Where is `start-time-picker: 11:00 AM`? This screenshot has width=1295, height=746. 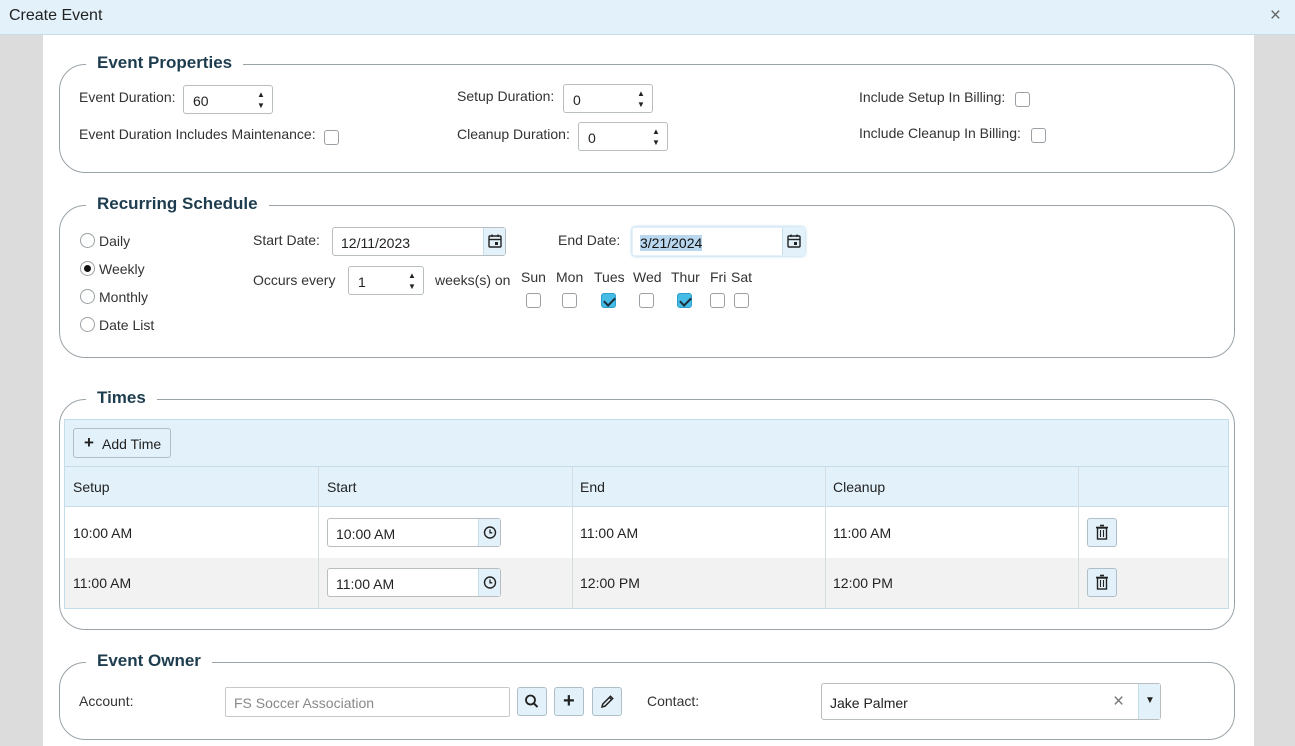
start-time-picker: 11:00 AM is located at coordinates (414, 582).